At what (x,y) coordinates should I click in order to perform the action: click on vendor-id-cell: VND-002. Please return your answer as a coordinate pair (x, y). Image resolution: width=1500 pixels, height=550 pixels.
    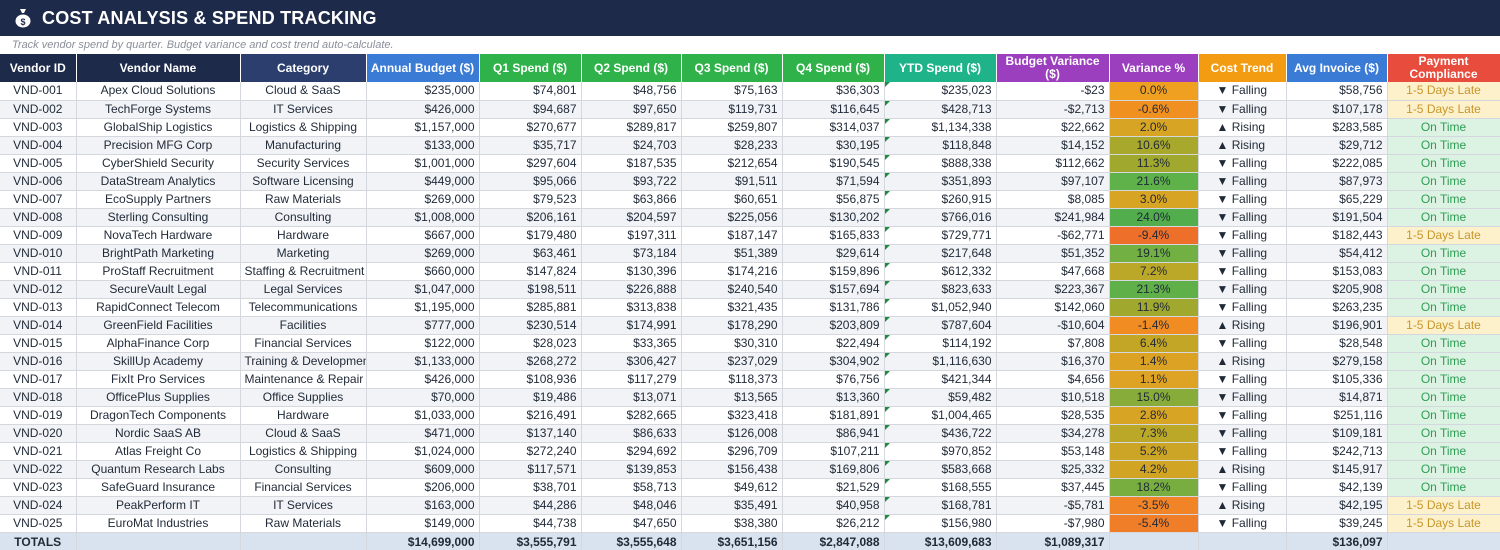
    Looking at the image, I should click on (38, 109).